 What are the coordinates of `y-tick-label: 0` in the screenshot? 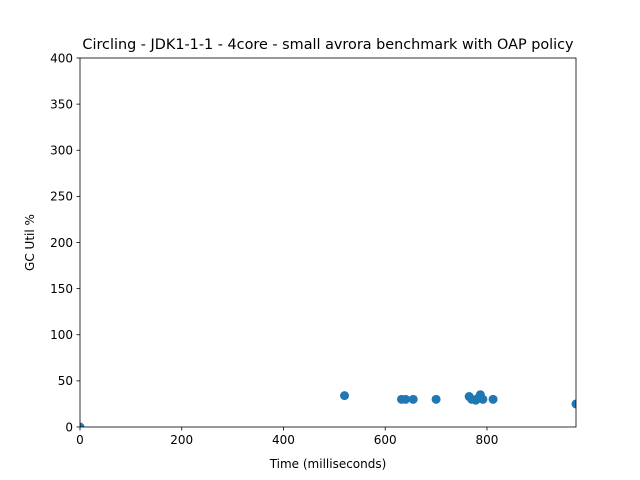 It's located at (69, 427).